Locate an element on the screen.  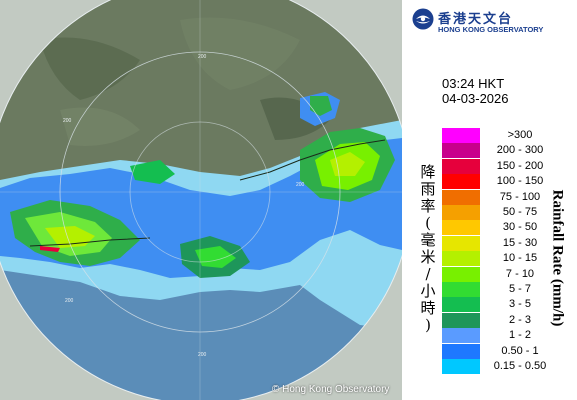
legend-item: 200 - 300 is located at coordinates (502, 151).